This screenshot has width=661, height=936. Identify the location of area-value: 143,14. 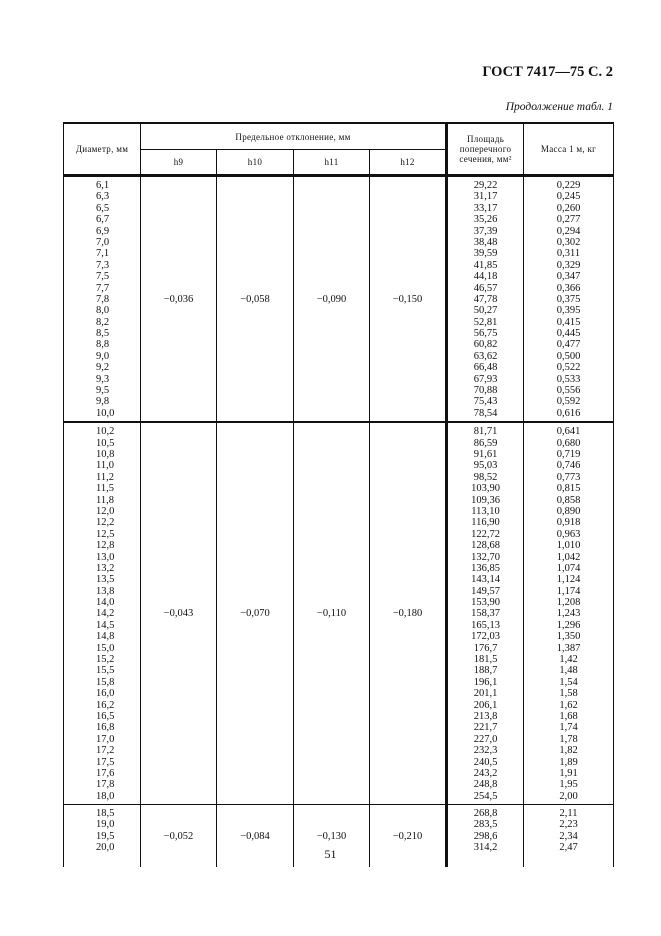
(485, 580).